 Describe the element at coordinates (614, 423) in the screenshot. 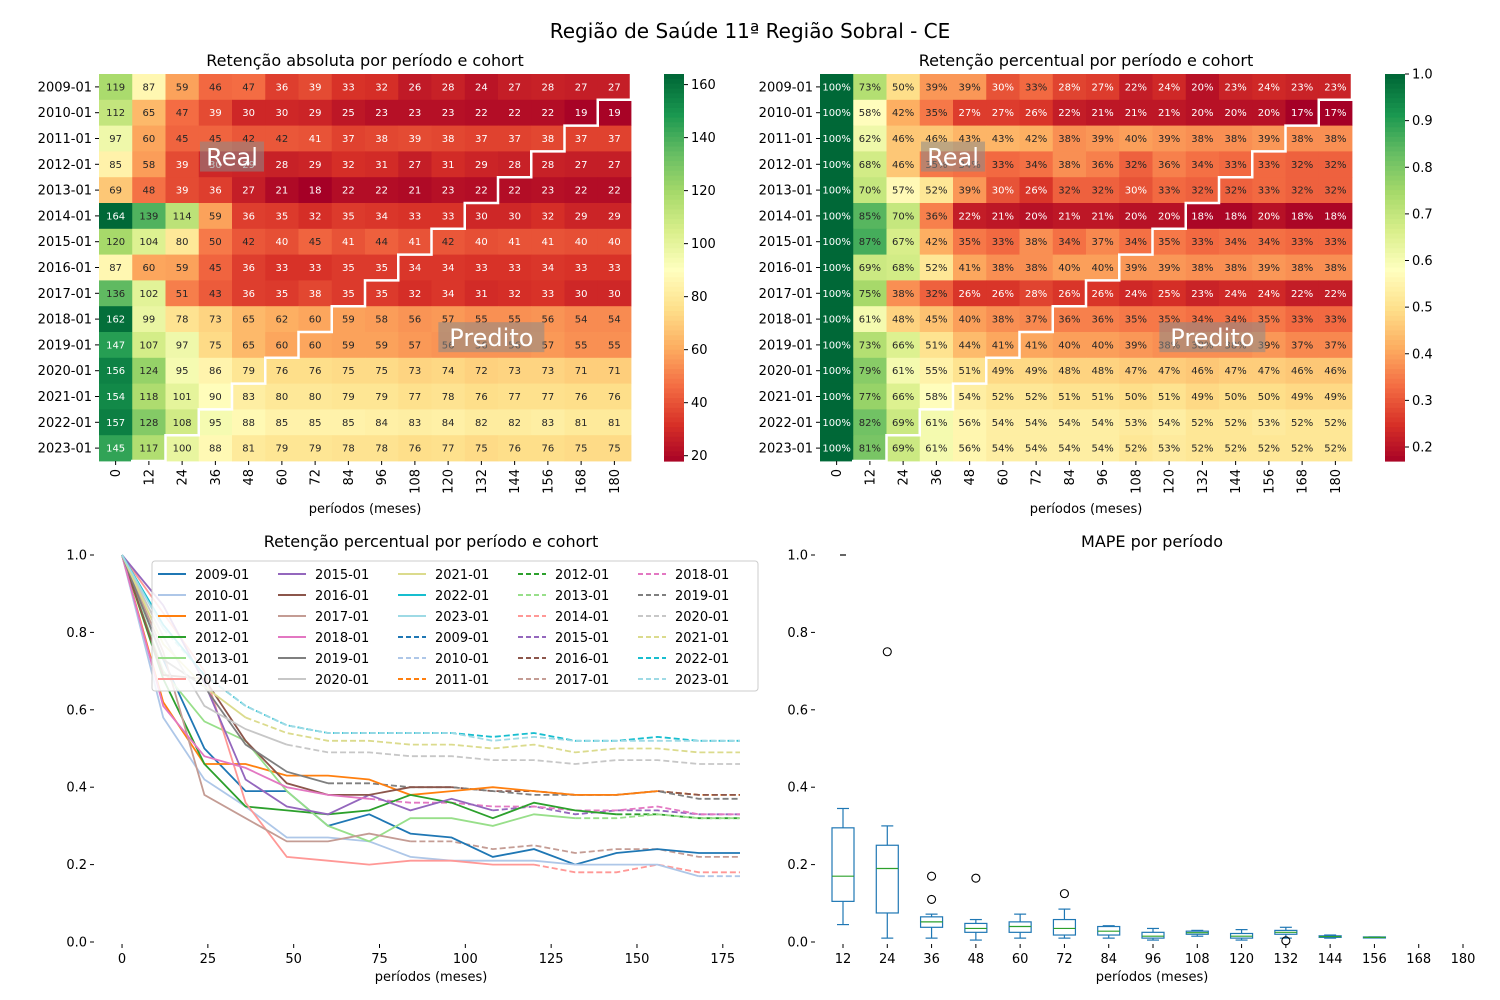

I see `heatmap-cell-label: 81` at that location.